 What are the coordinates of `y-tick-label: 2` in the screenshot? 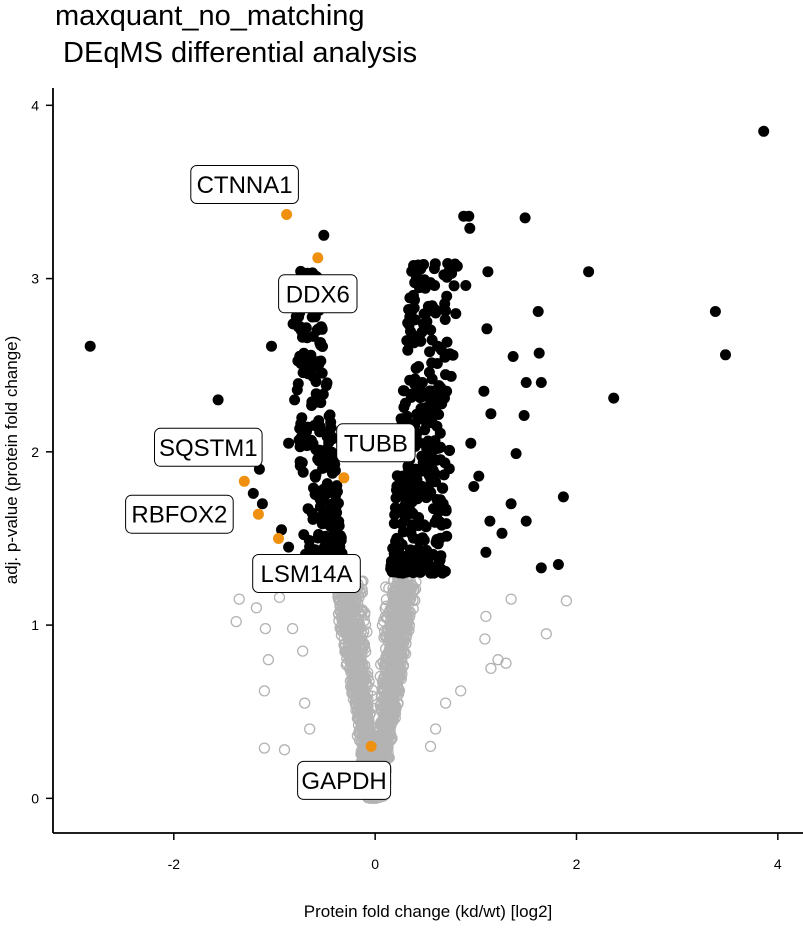 It's located at (35, 452).